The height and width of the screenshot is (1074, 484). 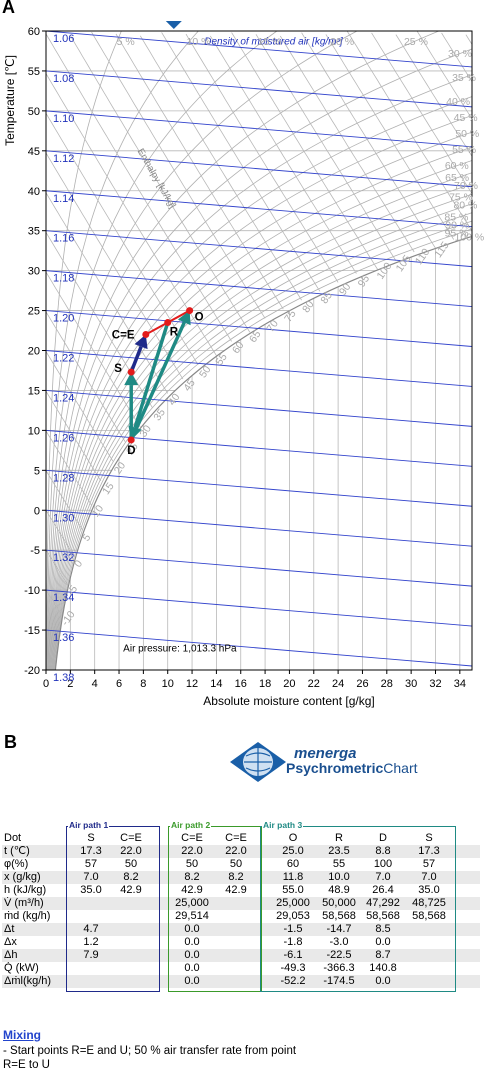 What do you see at coordinates (383, 955) in the screenshot?
I see `table-cell: 8.7` at bounding box center [383, 955].